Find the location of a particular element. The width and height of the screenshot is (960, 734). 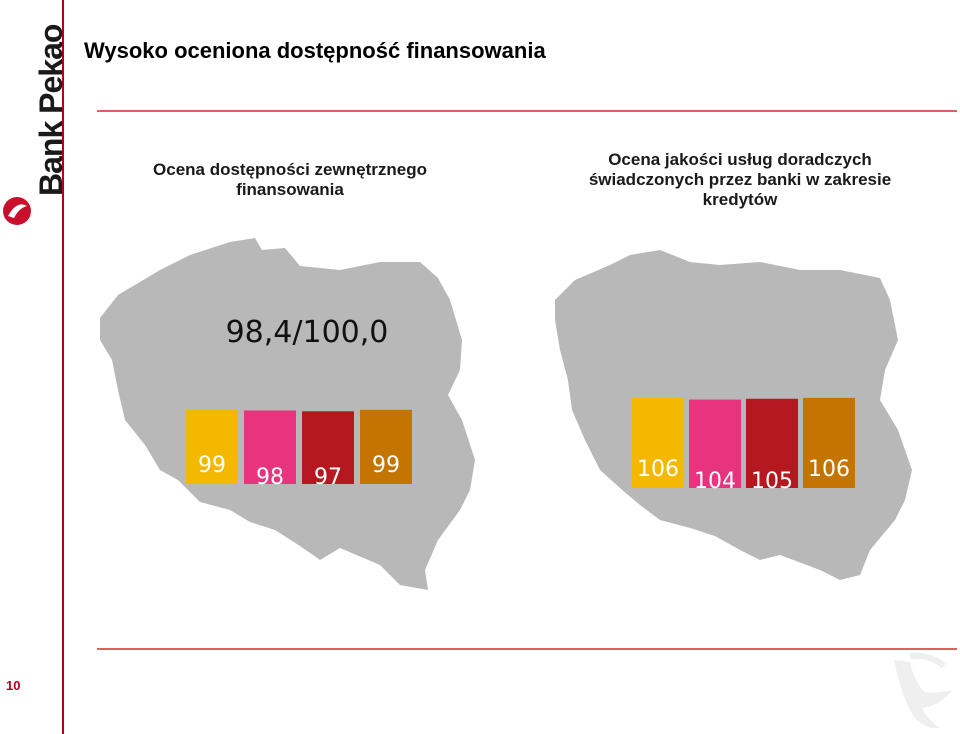

score-annotation-left: 98,4/100,0 is located at coordinates (307, 332).